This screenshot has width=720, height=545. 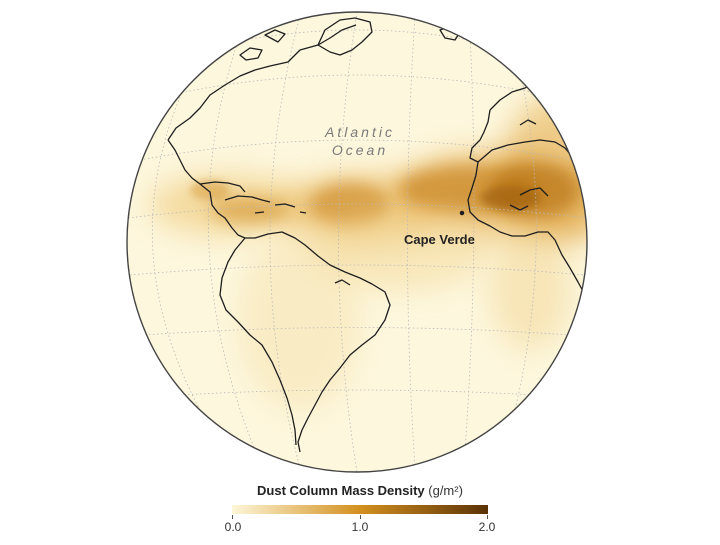 I want to click on legend-label-min: 0.0, so click(x=233, y=527).